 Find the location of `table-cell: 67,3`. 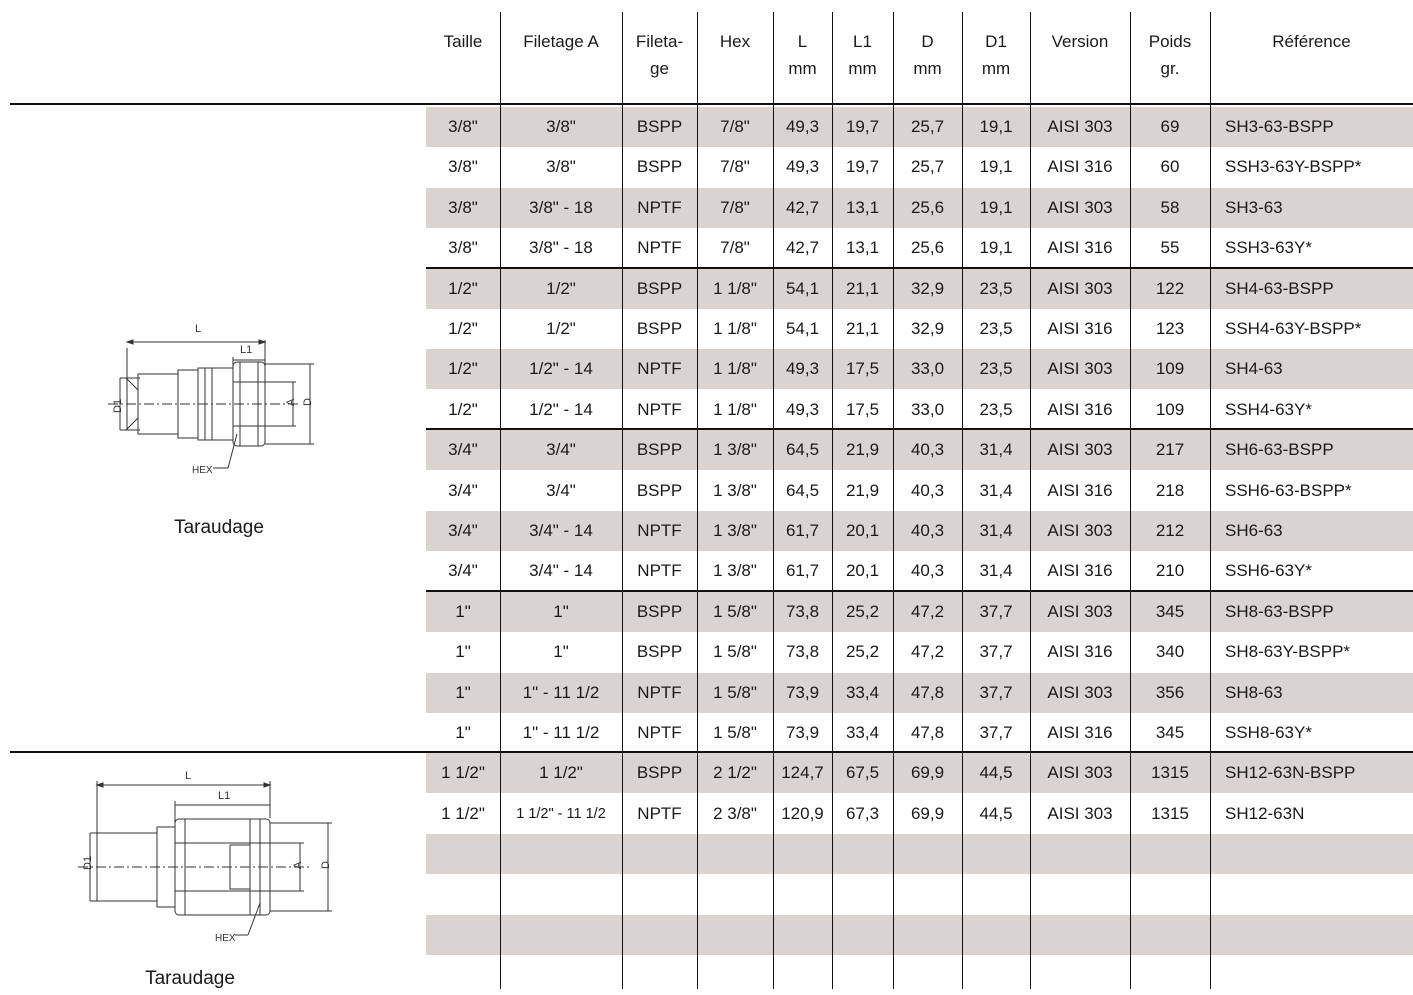

table-cell: 67,3 is located at coordinates (862, 813).